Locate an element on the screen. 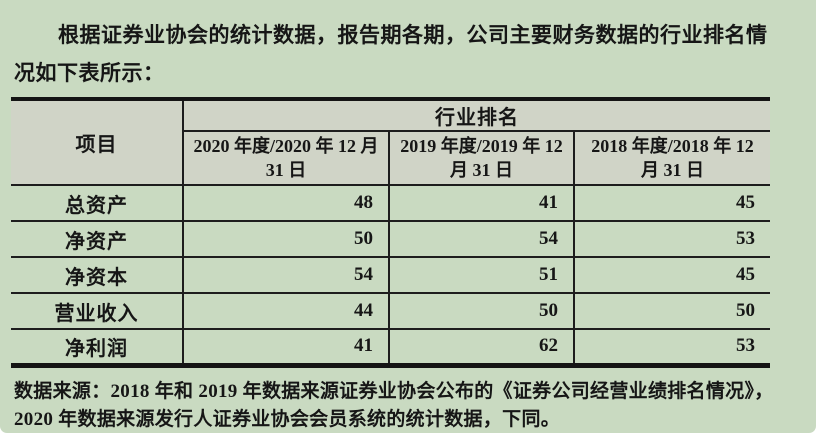 This screenshot has width=816, height=440. column-header-period-2018: 2018 年度/2018 年 12 月 31 日 is located at coordinates (672, 158).